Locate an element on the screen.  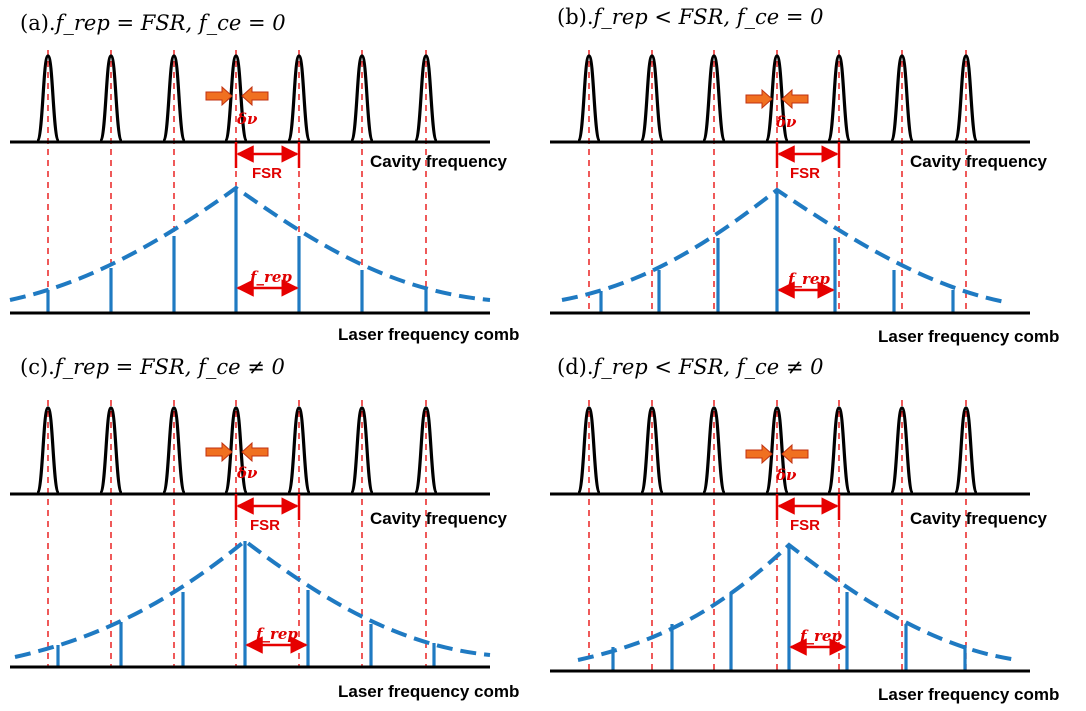
panel-d-guide-lines is located at coordinates (777, 535).